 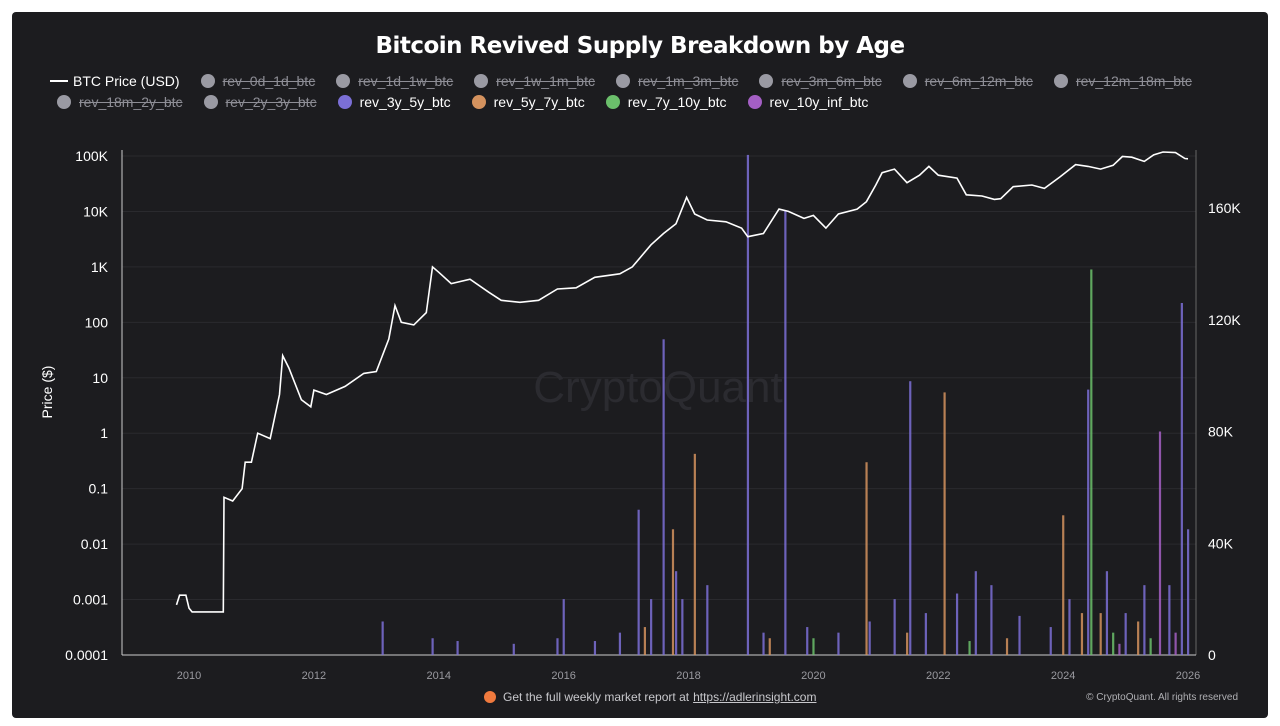 I want to click on legend-item-rev-2y-3y-btc: rev_2y_3y_btc, so click(x=260, y=102).